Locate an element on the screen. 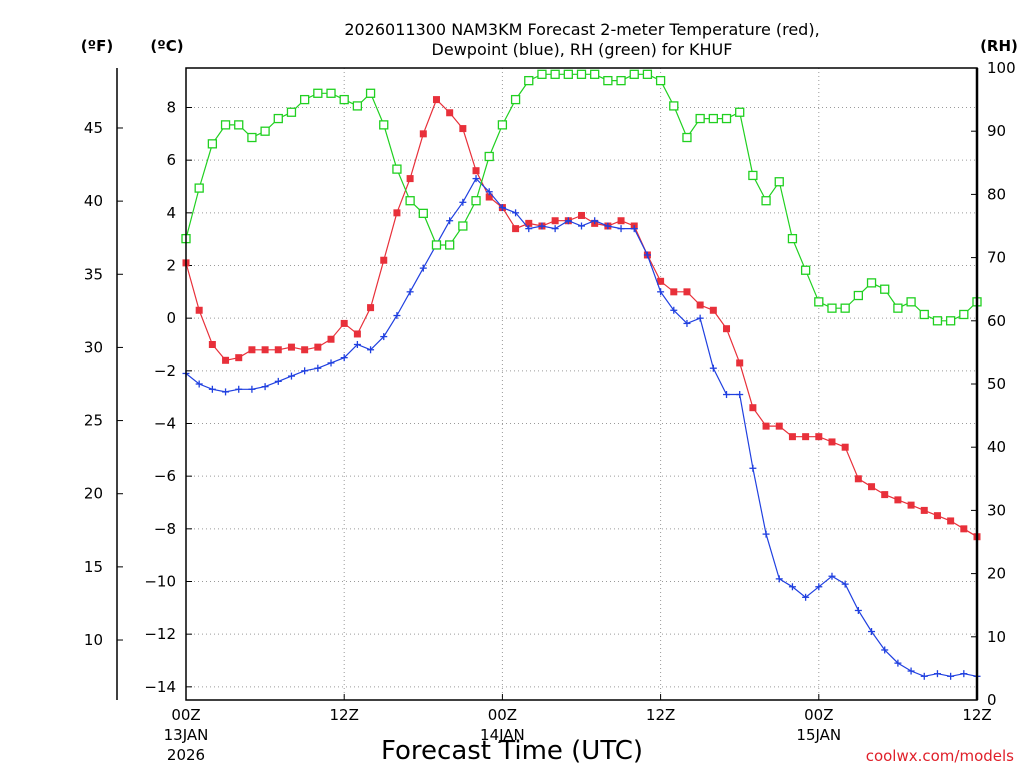 Image resolution: width=1024 pixels, height=768 pixels. rh-tick-label: 80 is located at coordinates (996, 194).